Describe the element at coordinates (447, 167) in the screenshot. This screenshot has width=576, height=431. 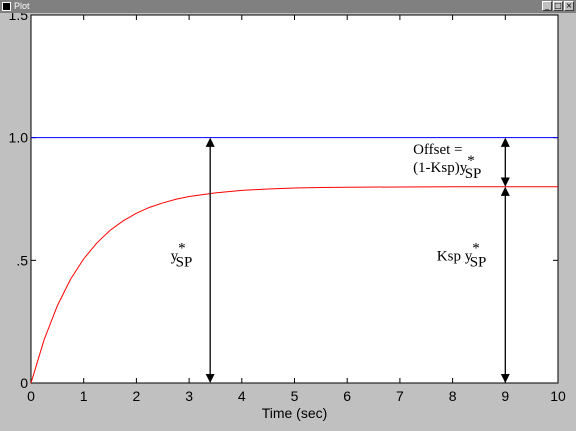
I see `annotation-label: (1-Ksp)y* SP` at that location.